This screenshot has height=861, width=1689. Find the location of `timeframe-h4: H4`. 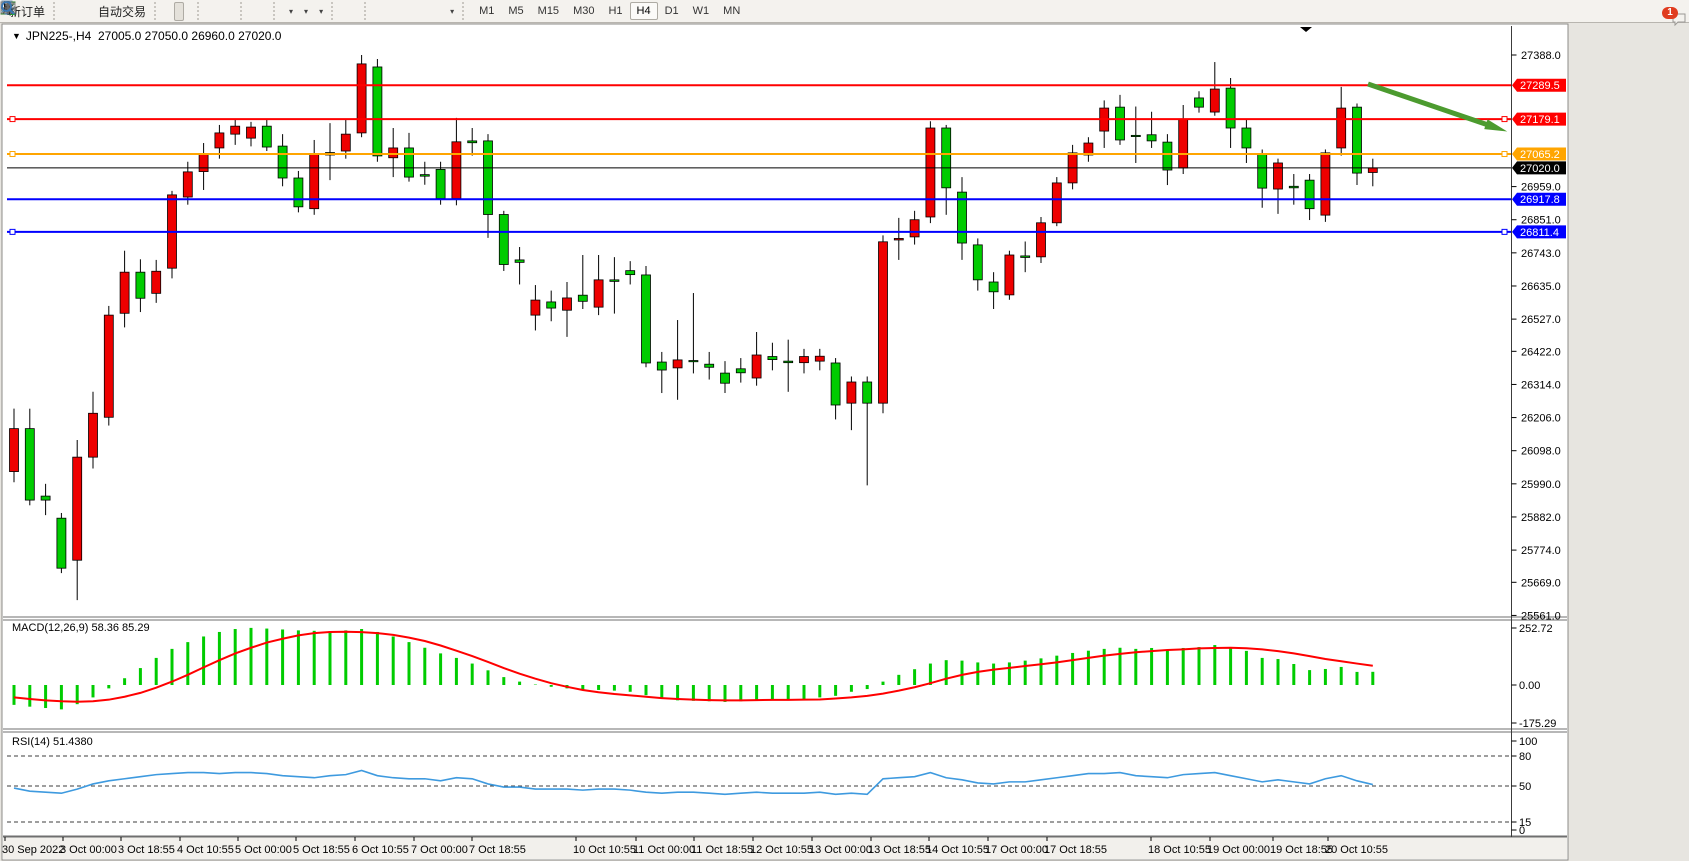

timeframe-h4: H4 is located at coordinates (643, 11).